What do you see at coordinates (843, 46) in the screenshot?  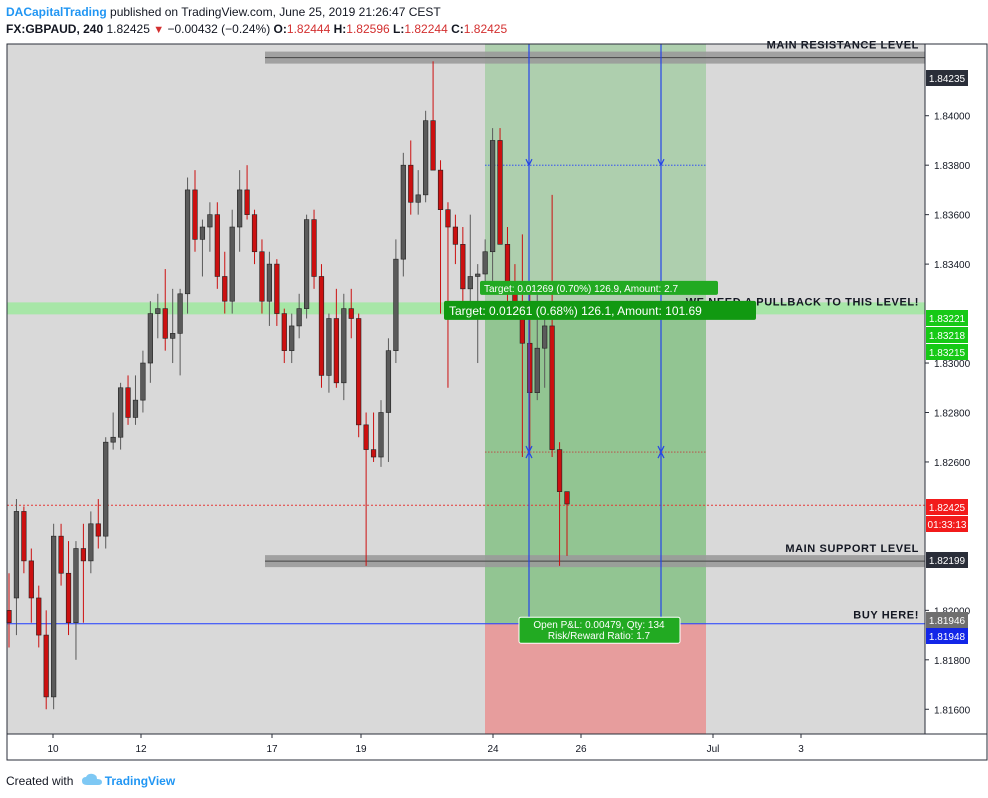 I see `resistance-level-label: MAIN RESISTANCE LEVEL` at bounding box center [843, 46].